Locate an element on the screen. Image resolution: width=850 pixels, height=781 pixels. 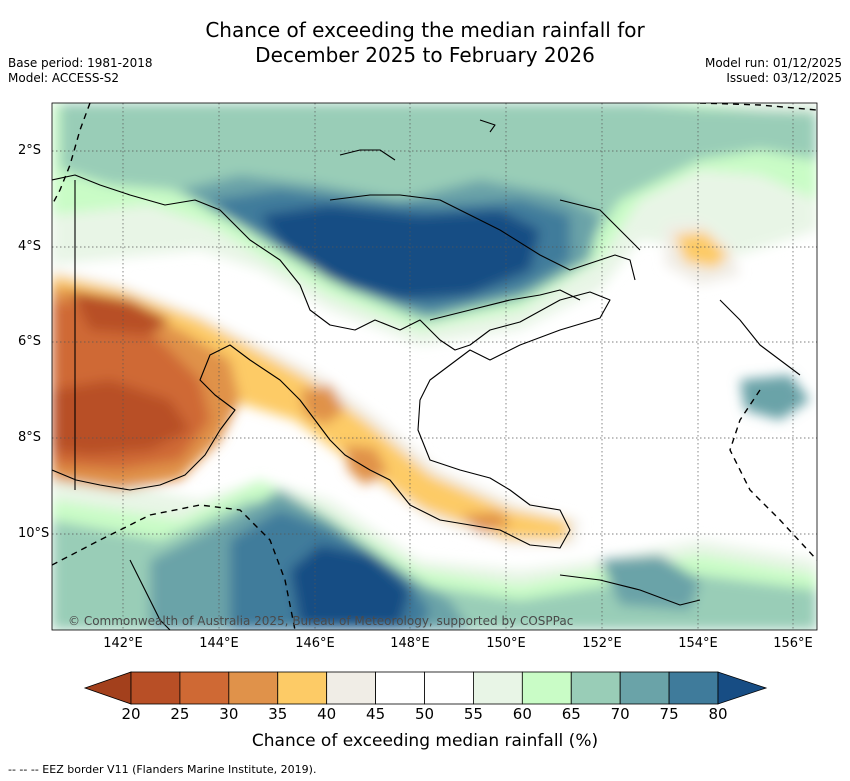
dark-blue-north is located at coordinates (400, 252).